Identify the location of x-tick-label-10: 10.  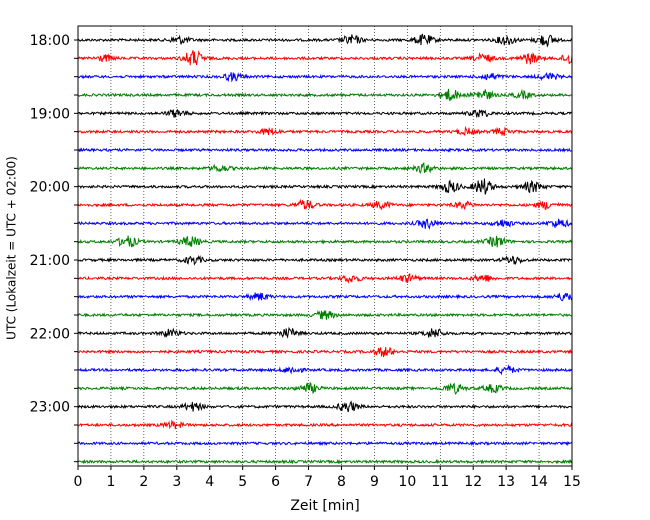
(407, 482).